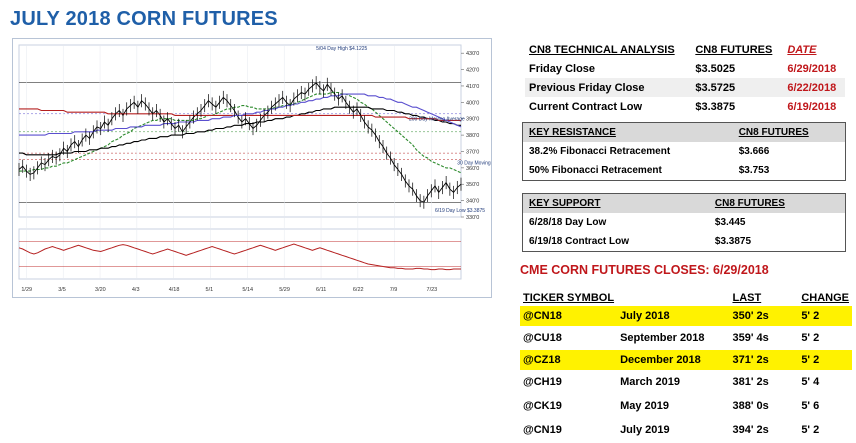  I want to click on table-row: @CZ18 December 2018 371' 2s 5' 2, so click(686, 360).